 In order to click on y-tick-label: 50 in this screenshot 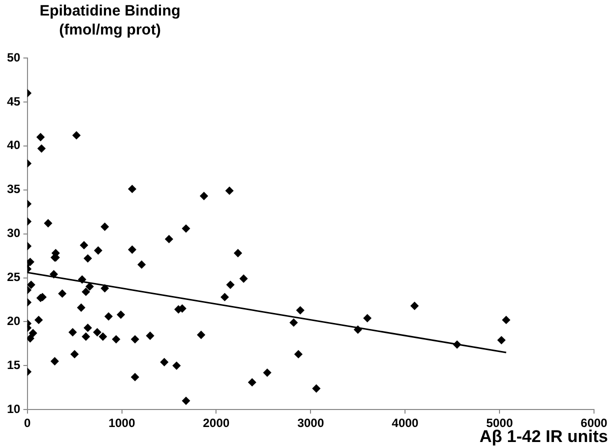, I will do `click(13, 57)`.